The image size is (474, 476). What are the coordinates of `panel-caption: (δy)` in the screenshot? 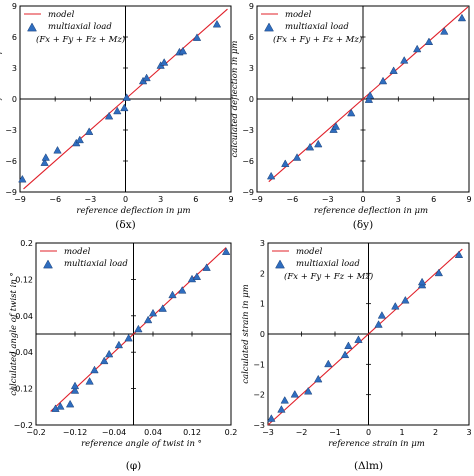 It's located at (363, 225).